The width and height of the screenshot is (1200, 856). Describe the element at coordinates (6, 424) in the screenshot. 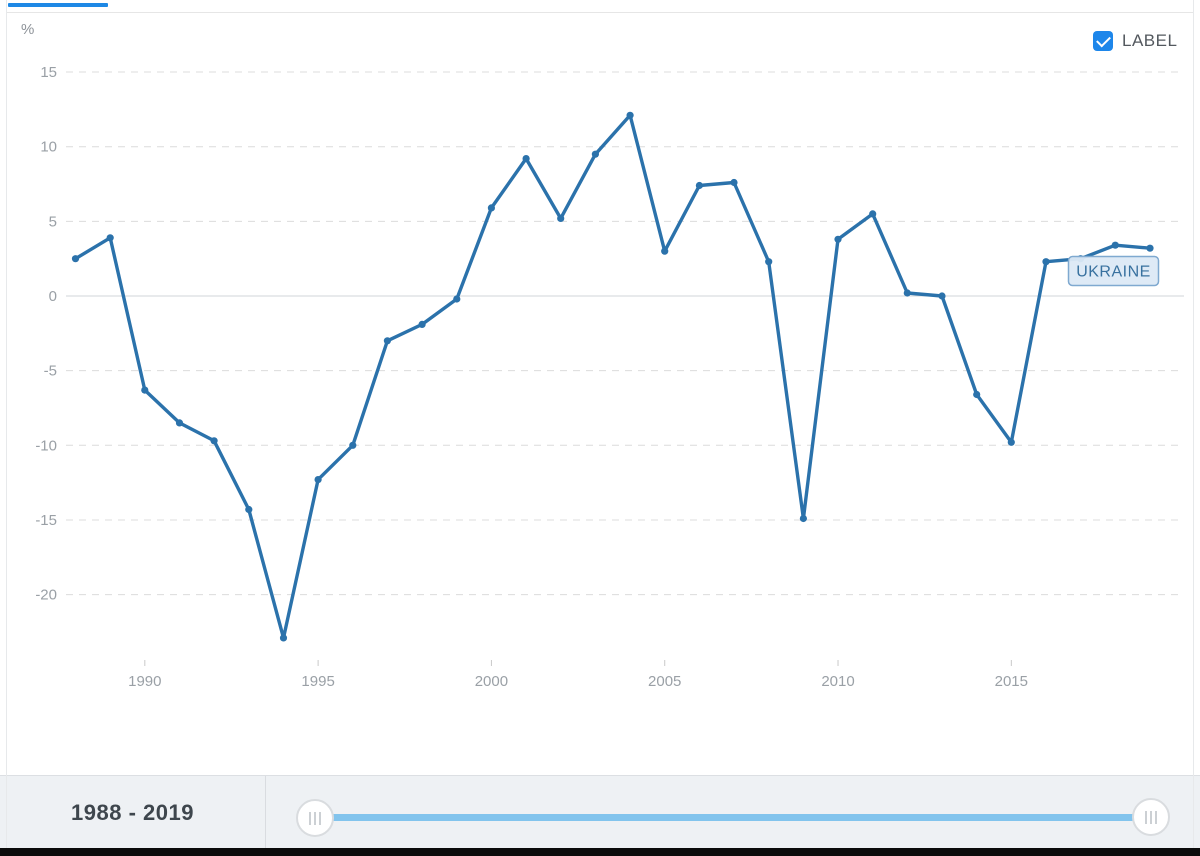

I see `page-left-border` at that location.